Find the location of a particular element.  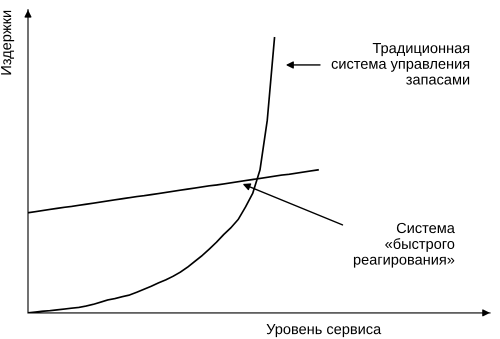

text: Традиционная система управления запасами is located at coordinates (401, 64).